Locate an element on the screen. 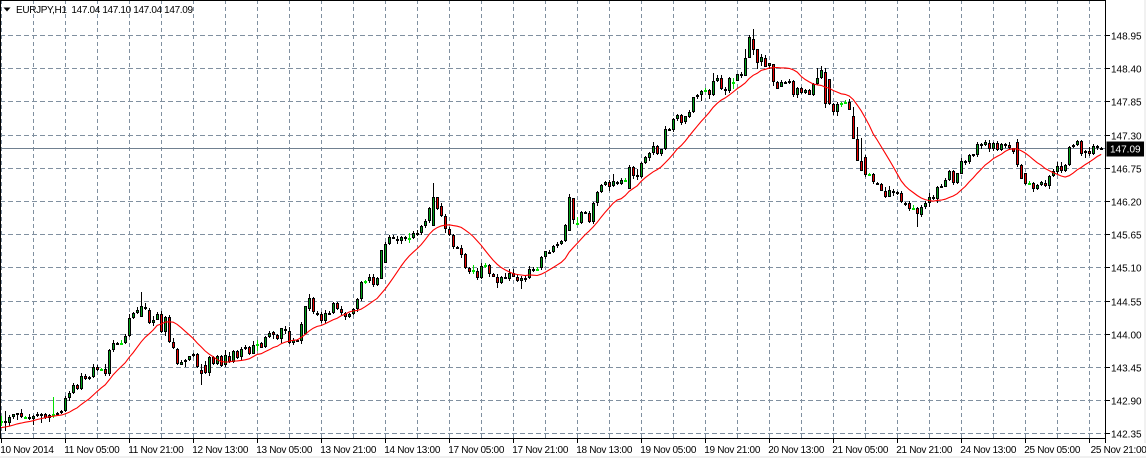  svg-text: 11 Nov 05:00 is located at coordinates (92, 450).